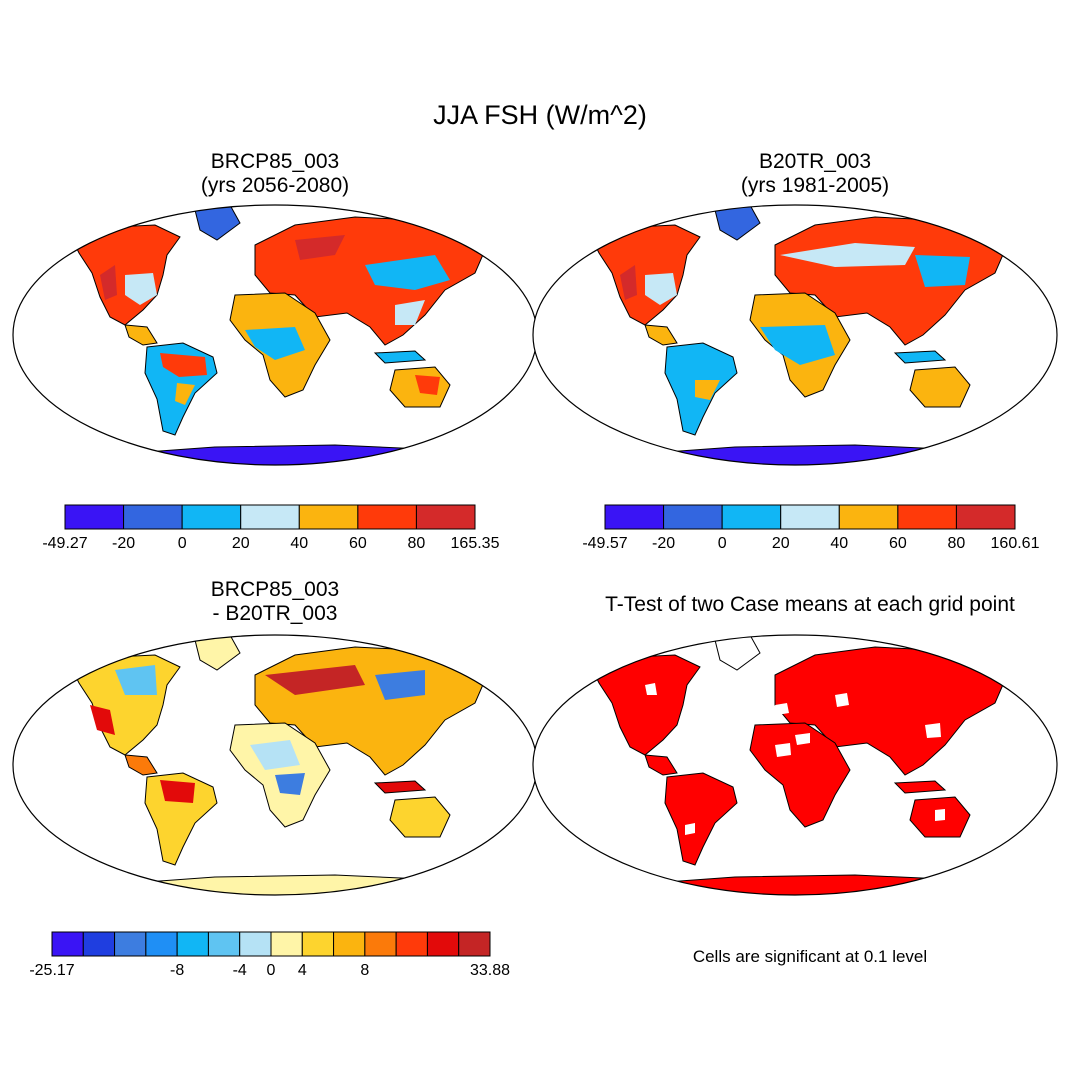 This screenshot has height=1080, width=1080. What do you see at coordinates (302, 970) in the screenshot?
I see `colorbar-tick-label: 4` at bounding box center [302, 970].